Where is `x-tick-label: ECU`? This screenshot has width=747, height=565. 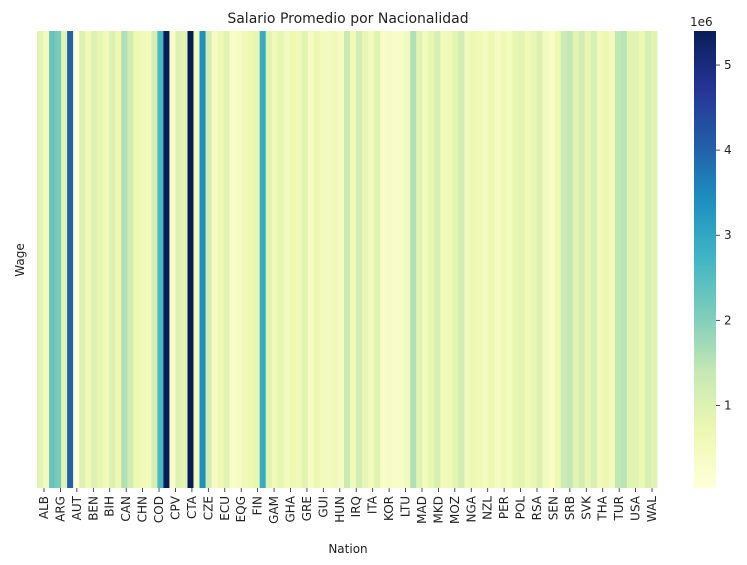
x-tick-label: ECU is located at coordinates (225, 508).